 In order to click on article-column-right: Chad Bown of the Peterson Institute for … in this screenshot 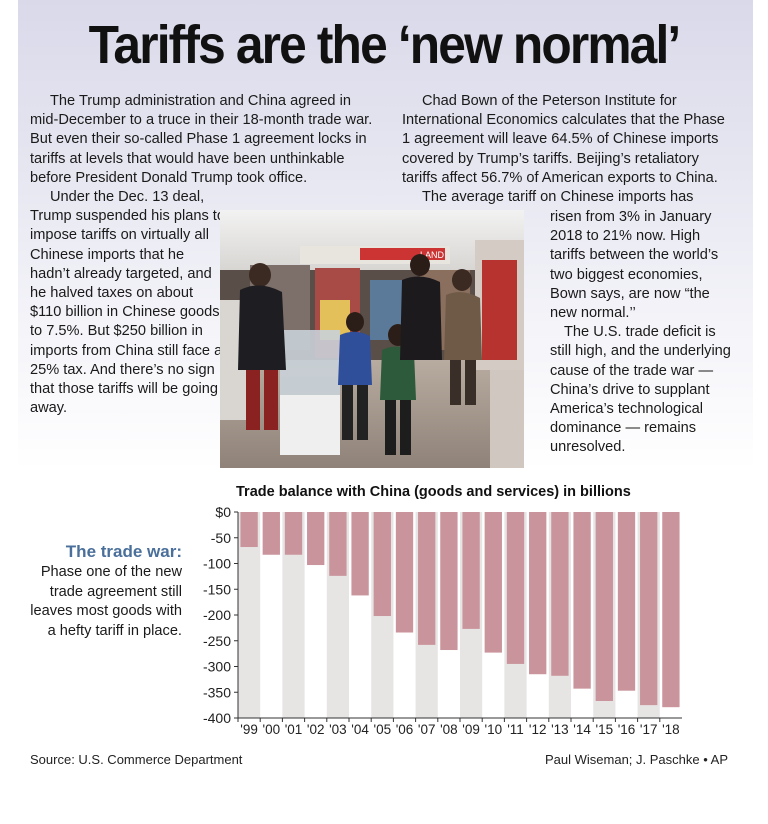, I will do `click(569, 149)`.